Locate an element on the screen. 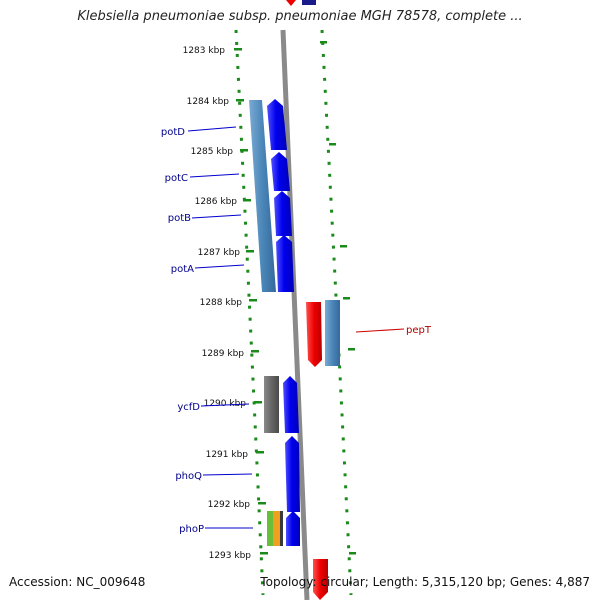 The width and height of the screenshot is (600, 600). gene-phoP-green is located at coordinates (270, 528).